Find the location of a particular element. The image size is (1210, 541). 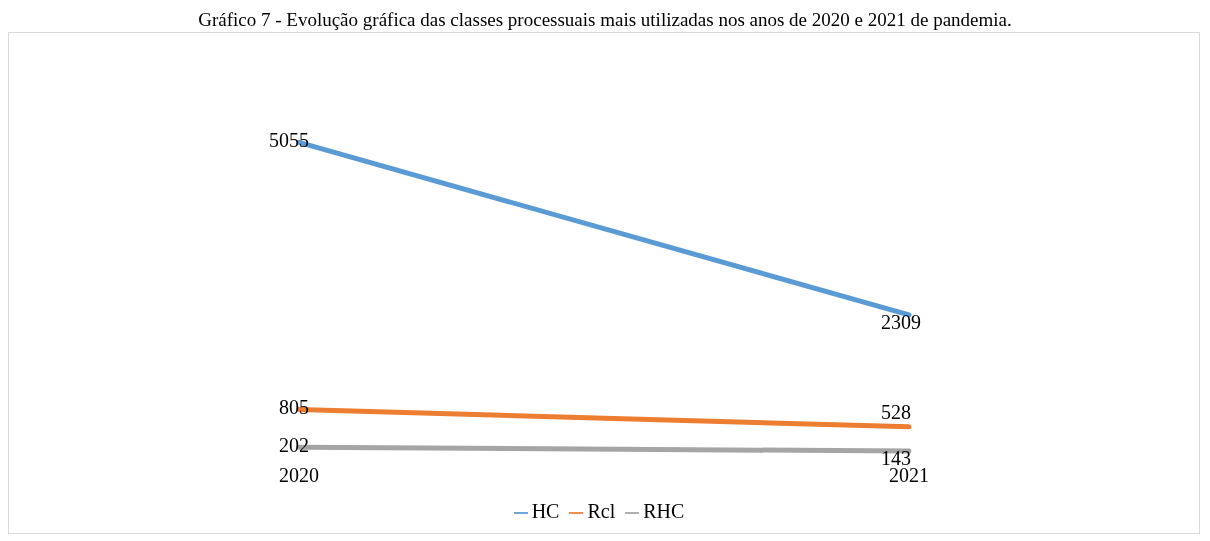

data-label: 805 is located at coordinates (294, 407).